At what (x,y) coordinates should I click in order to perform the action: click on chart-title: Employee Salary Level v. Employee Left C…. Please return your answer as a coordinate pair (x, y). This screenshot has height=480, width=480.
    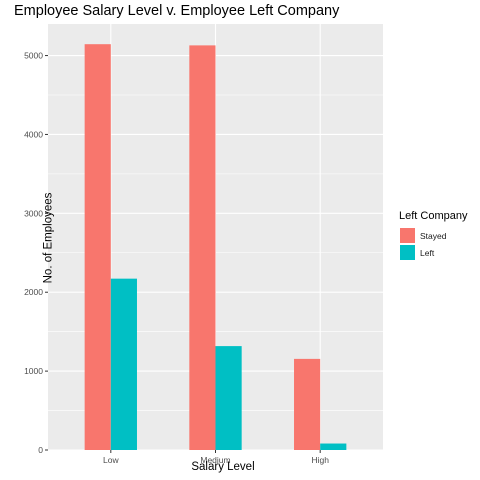
    Looking at the image, I should click on (177, 11).